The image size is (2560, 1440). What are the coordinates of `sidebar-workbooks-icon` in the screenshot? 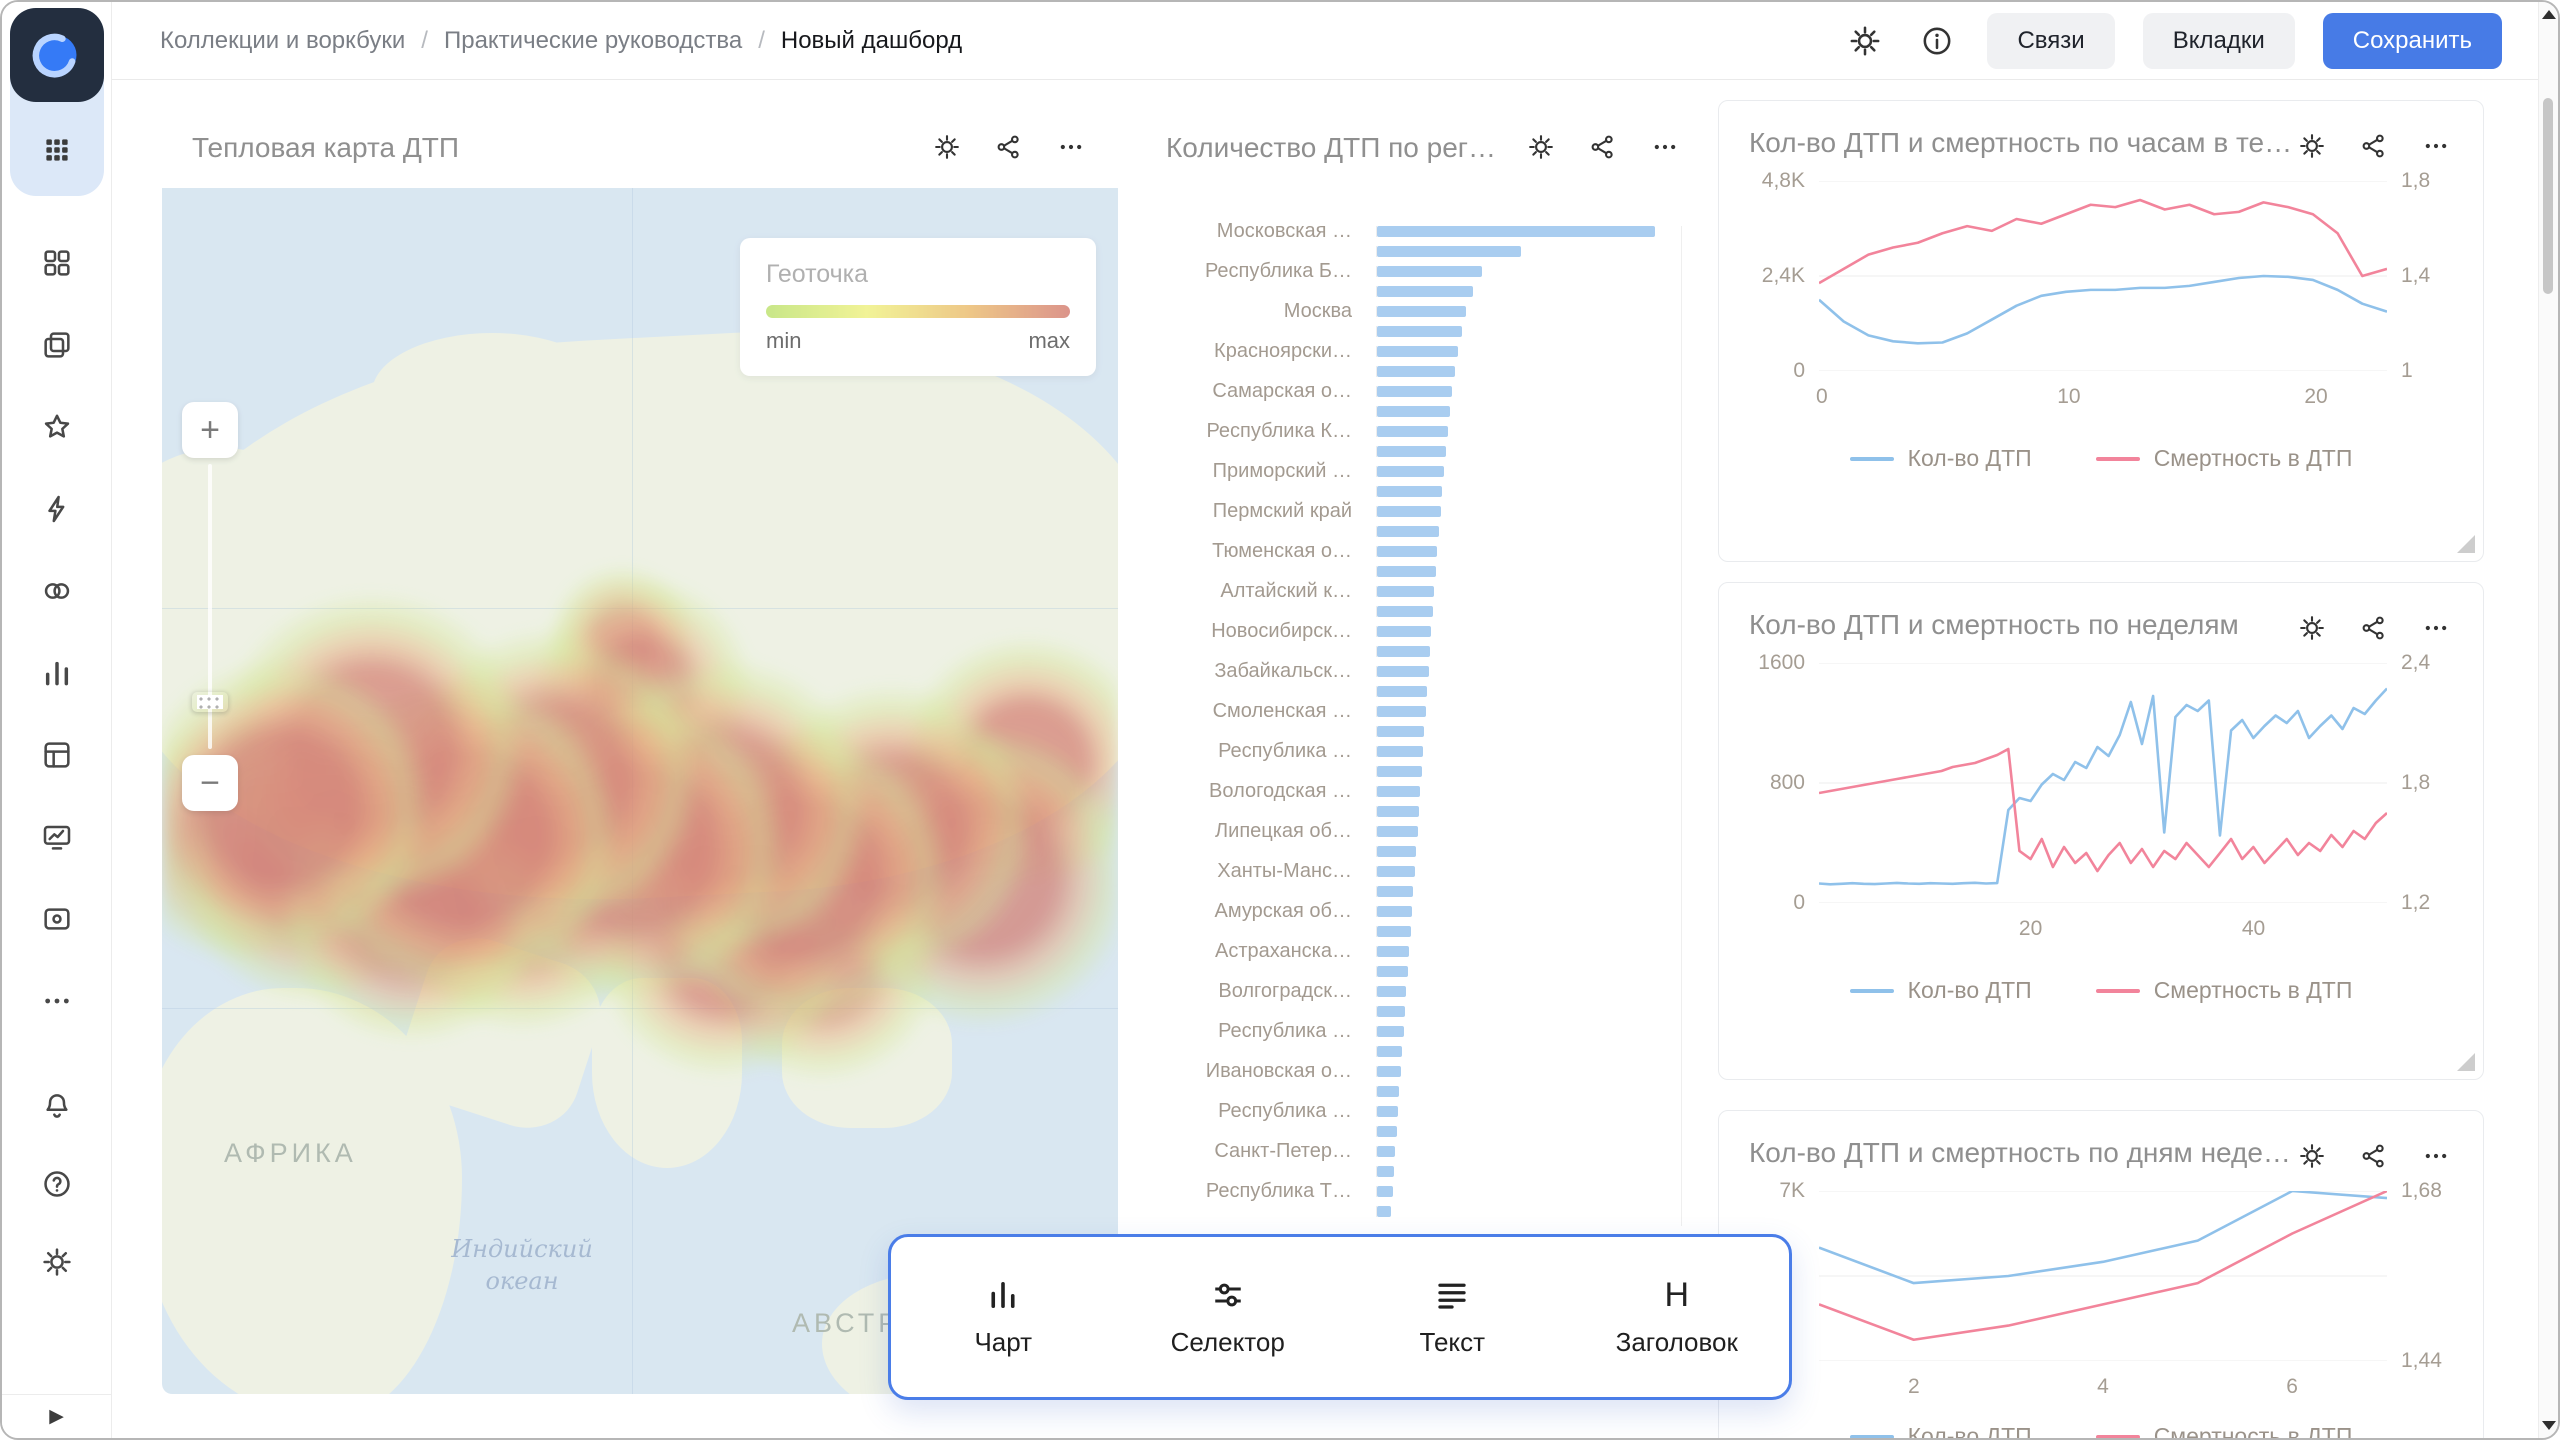 It's located at (57, 345).